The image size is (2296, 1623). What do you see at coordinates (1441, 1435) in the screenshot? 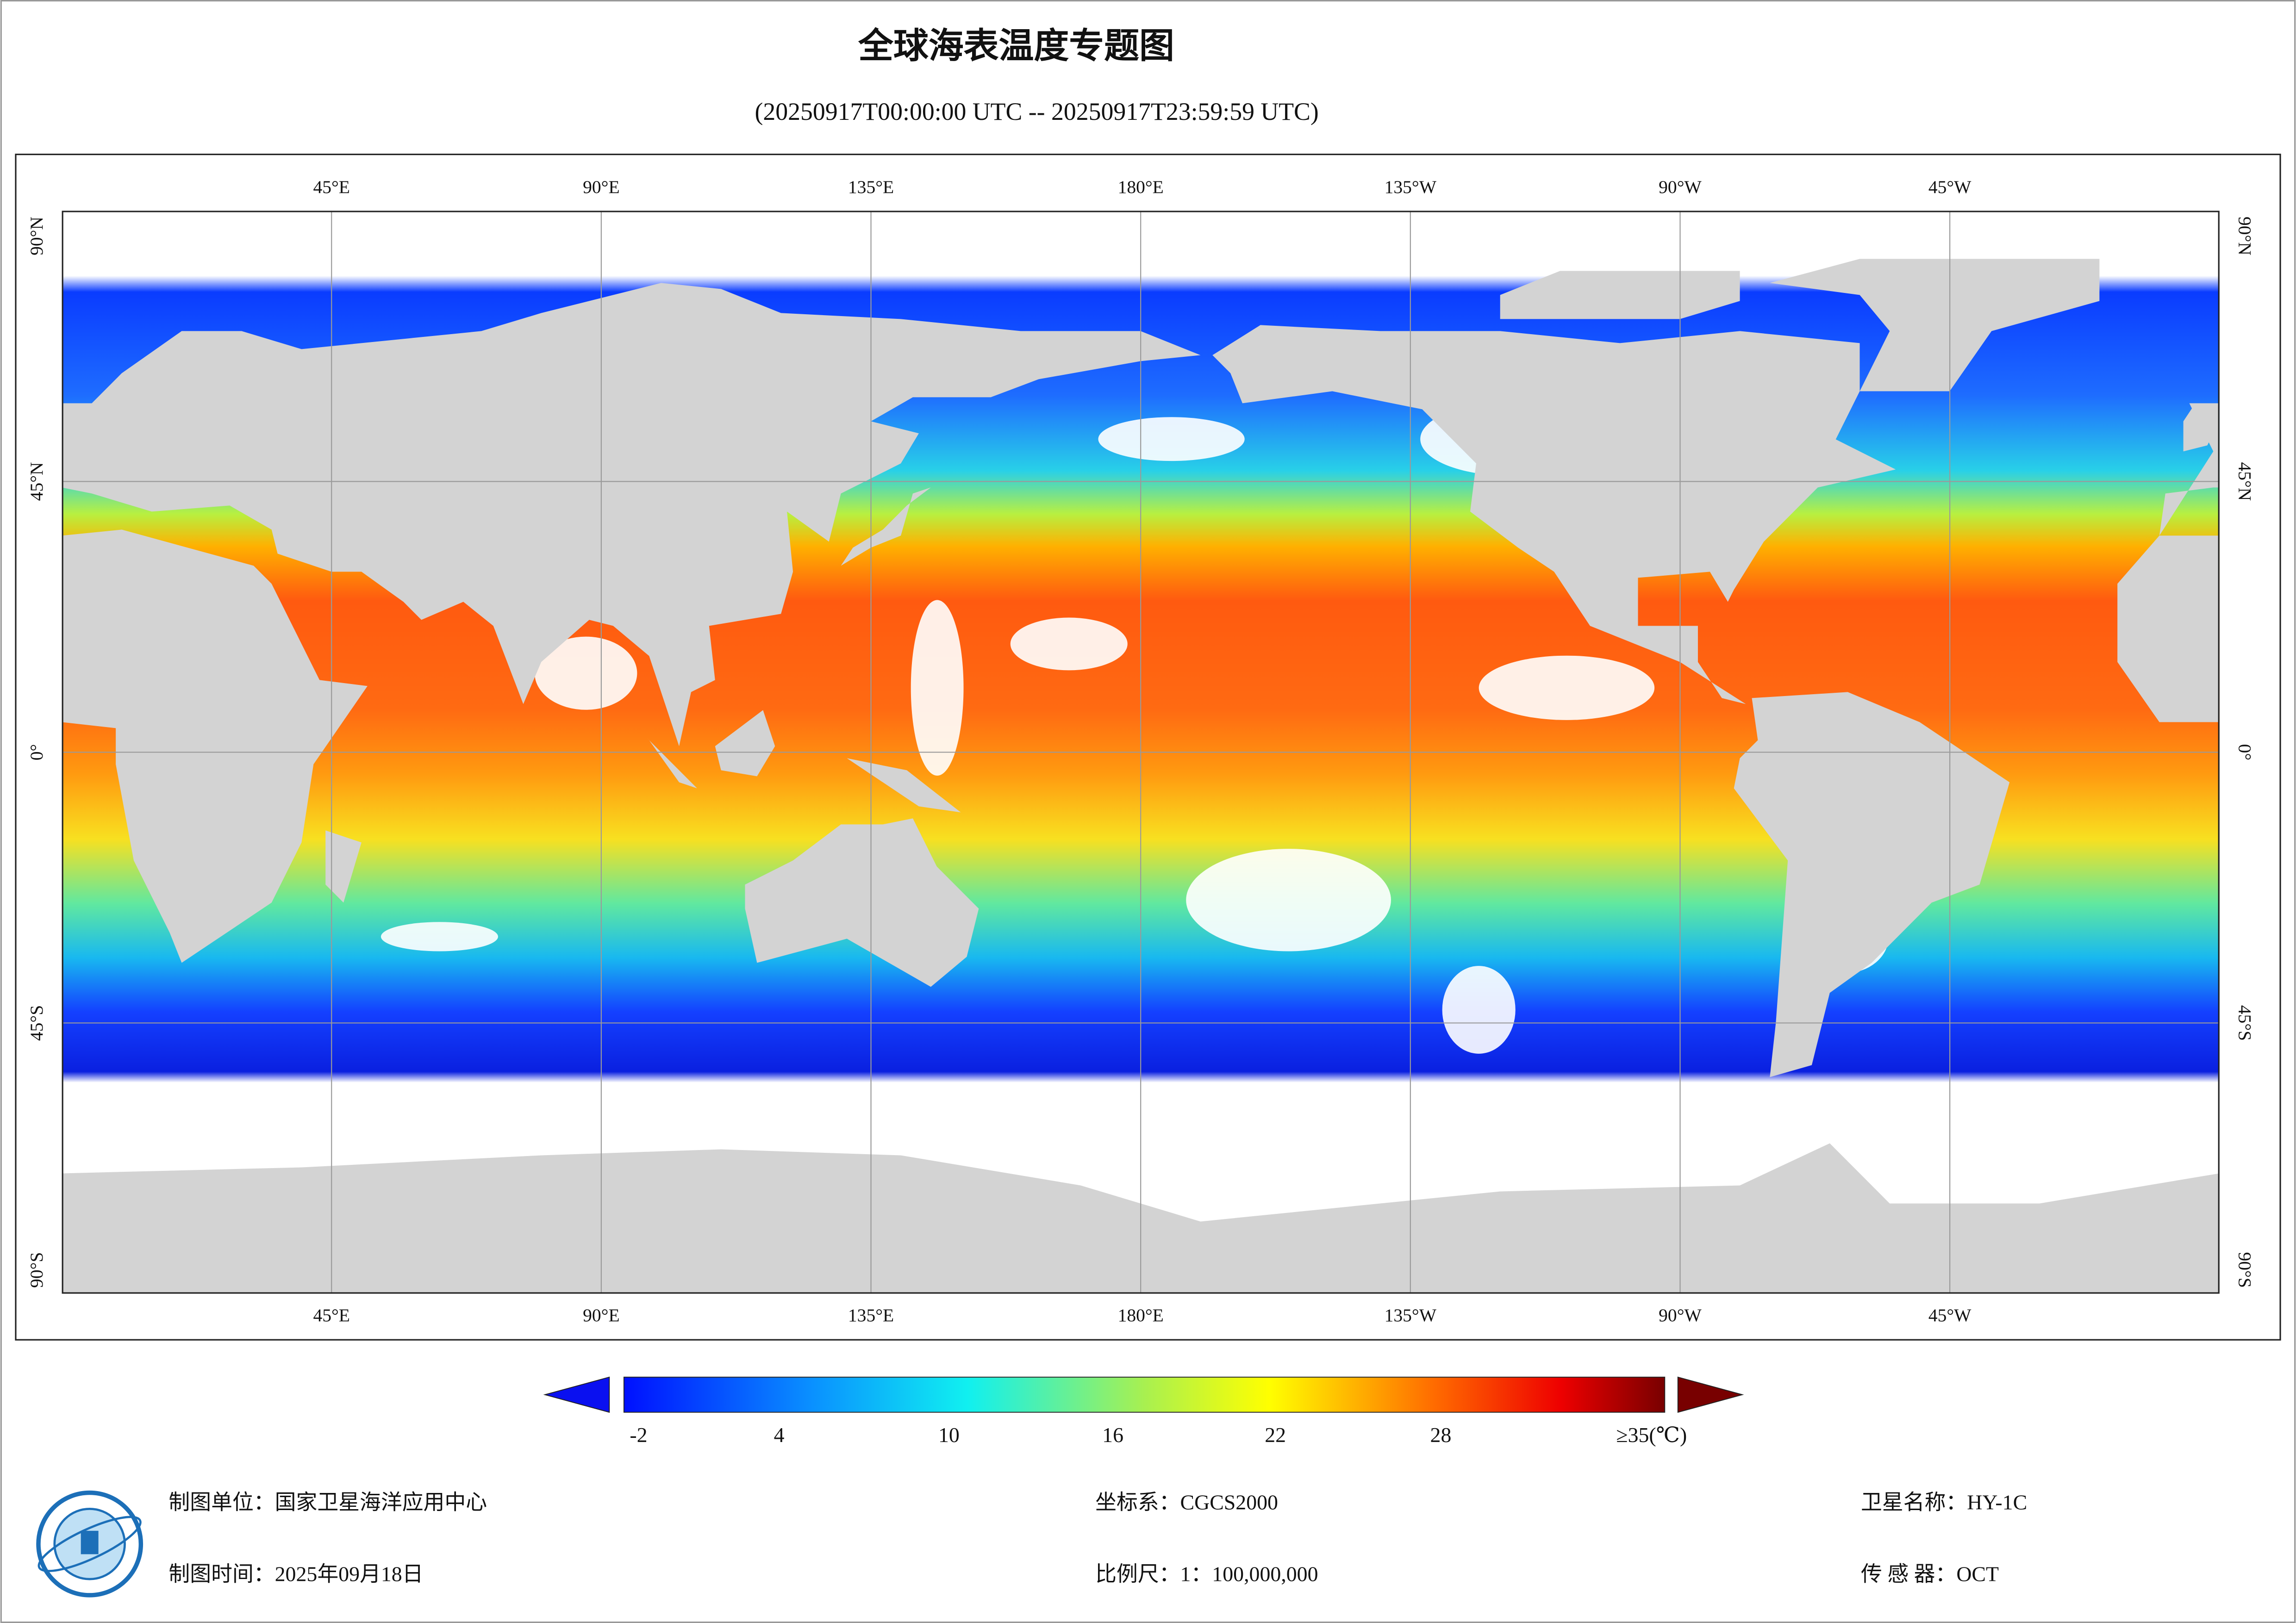
I see `colorbar-tick-label: 28` at bounding box center [1441, 1435].